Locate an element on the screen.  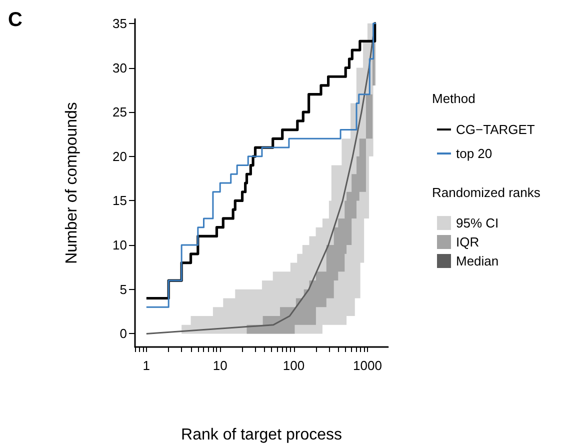
x-axis-title: Rank of target process is located at coordinates (261, 435).